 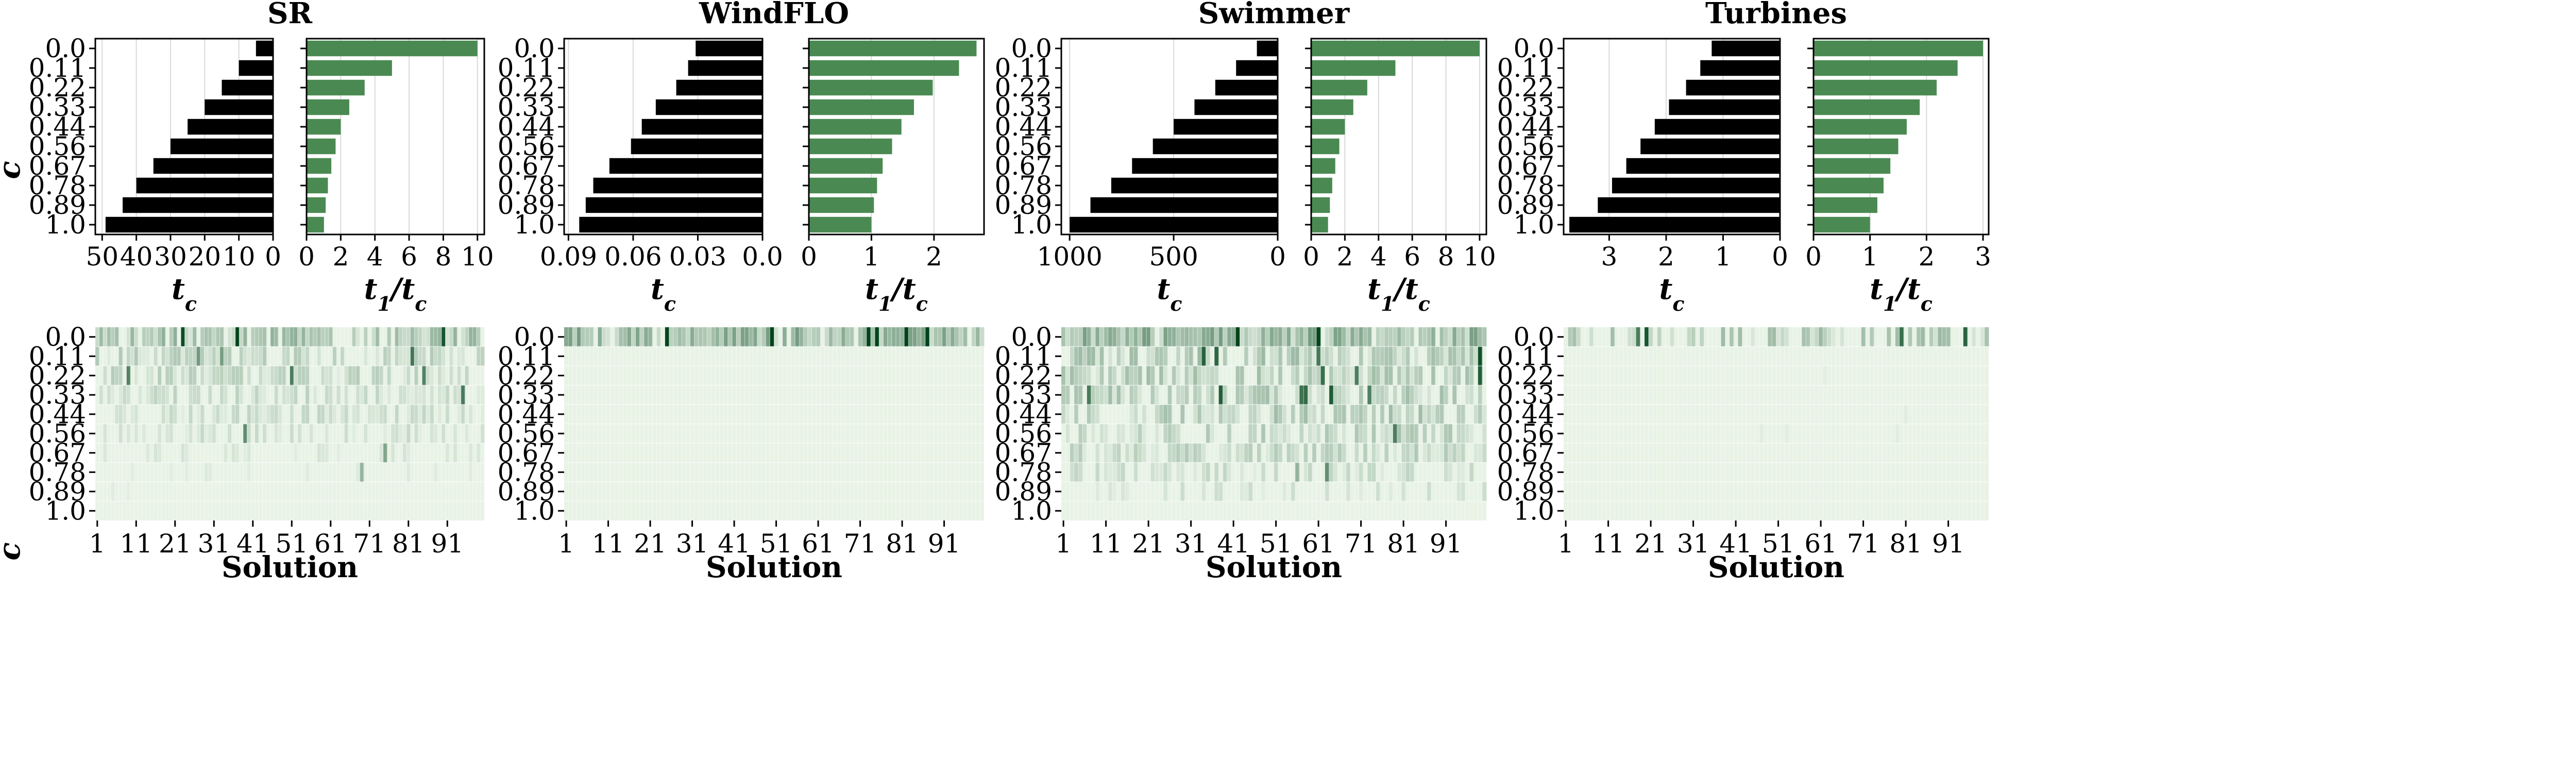 What do you see at coordinates (633, 257) in the screenshot?
I see `x-tick-label: 0.06` at bounding box center [633, 257].